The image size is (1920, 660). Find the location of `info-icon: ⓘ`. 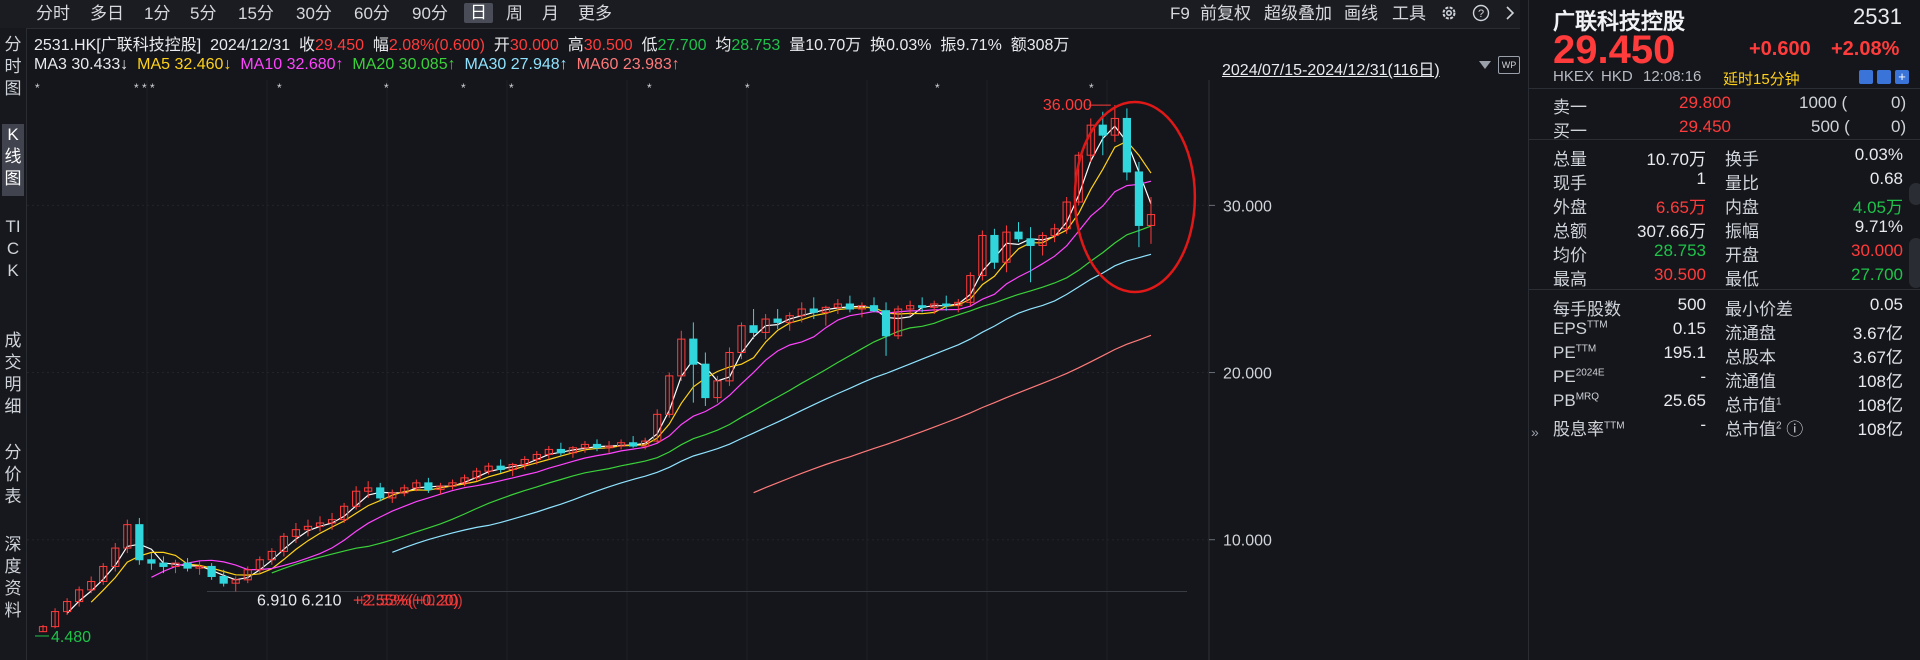

info-icon: ⓘ is located at coordinates (1792, 429).